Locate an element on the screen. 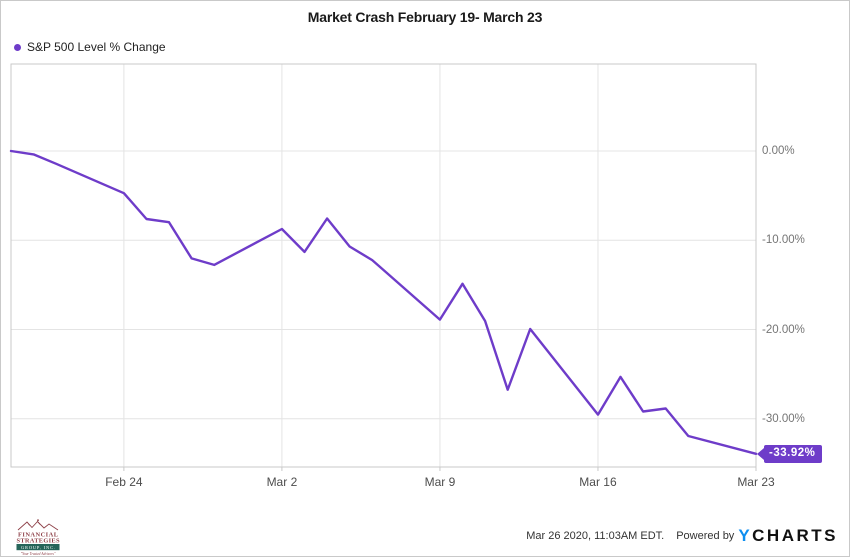  logo-line3: GROUP, INC. is located at coordinates (38, 548).